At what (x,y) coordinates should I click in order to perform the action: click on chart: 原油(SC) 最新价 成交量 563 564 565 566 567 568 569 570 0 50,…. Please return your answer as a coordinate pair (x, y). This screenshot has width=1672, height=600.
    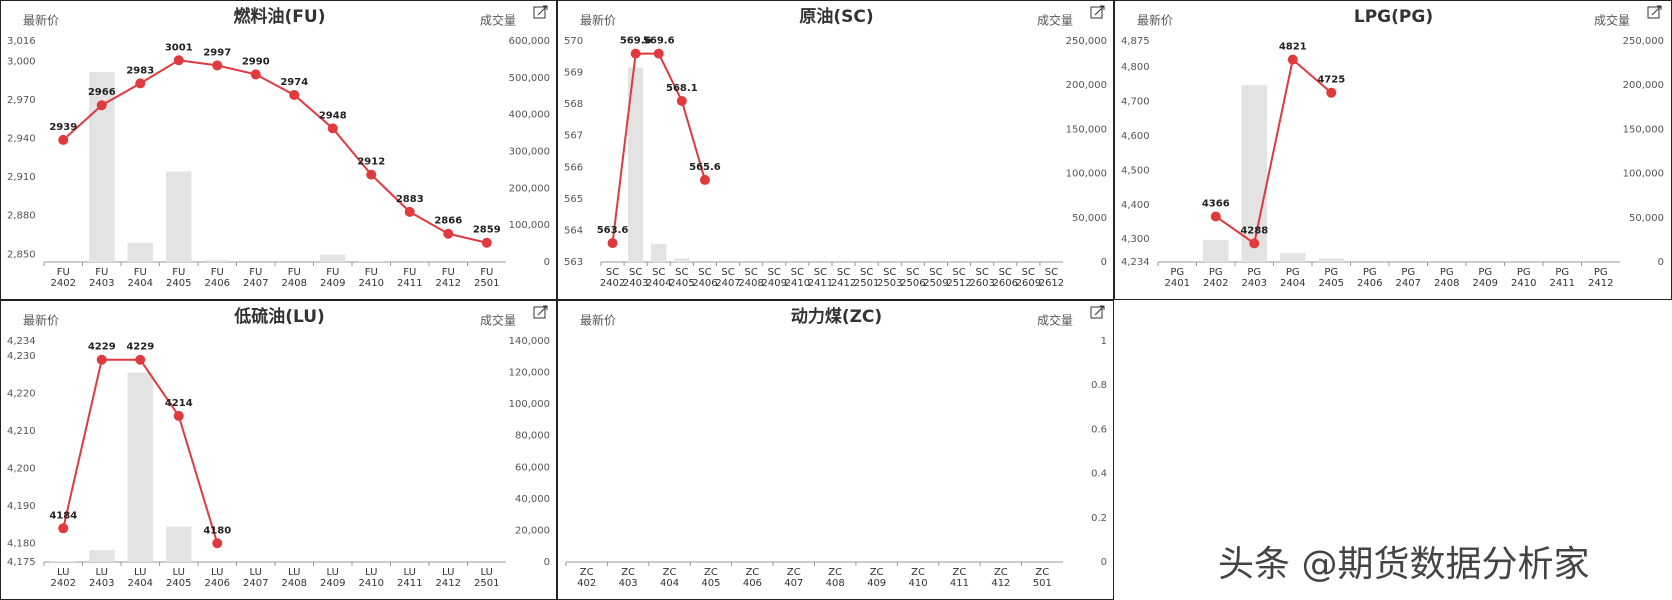
    Looking at the image, I should click on (835, 136).